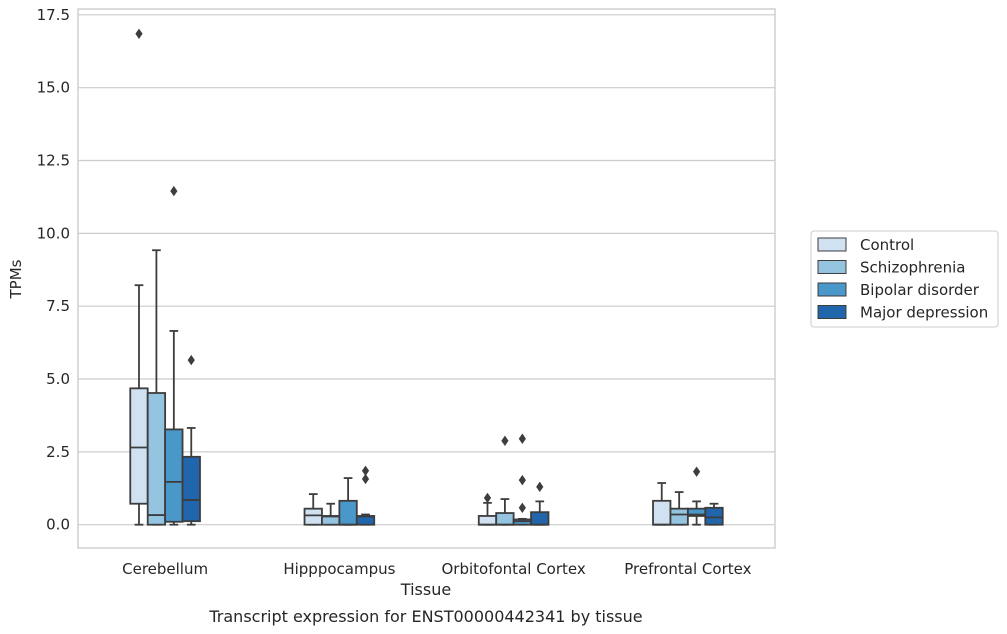 This screenshot has width=1007, height=634. I want to click on x-tick-label: Cerebellum, so click(165, 569).